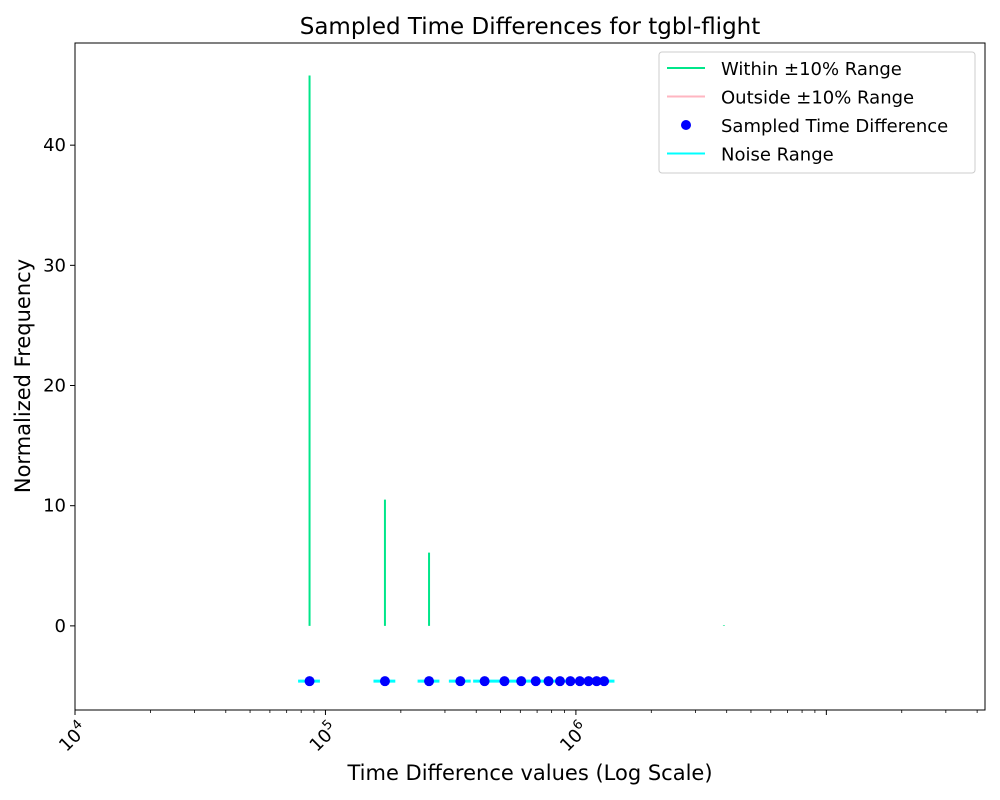 Image resolution: width=1000 pixels, height=800 pixels. What do you see at coordinates (529, 773) in the screenshot?
I see `x-axis-label: Time Difference values (Log Scale)` at bounding box center [529, 773].